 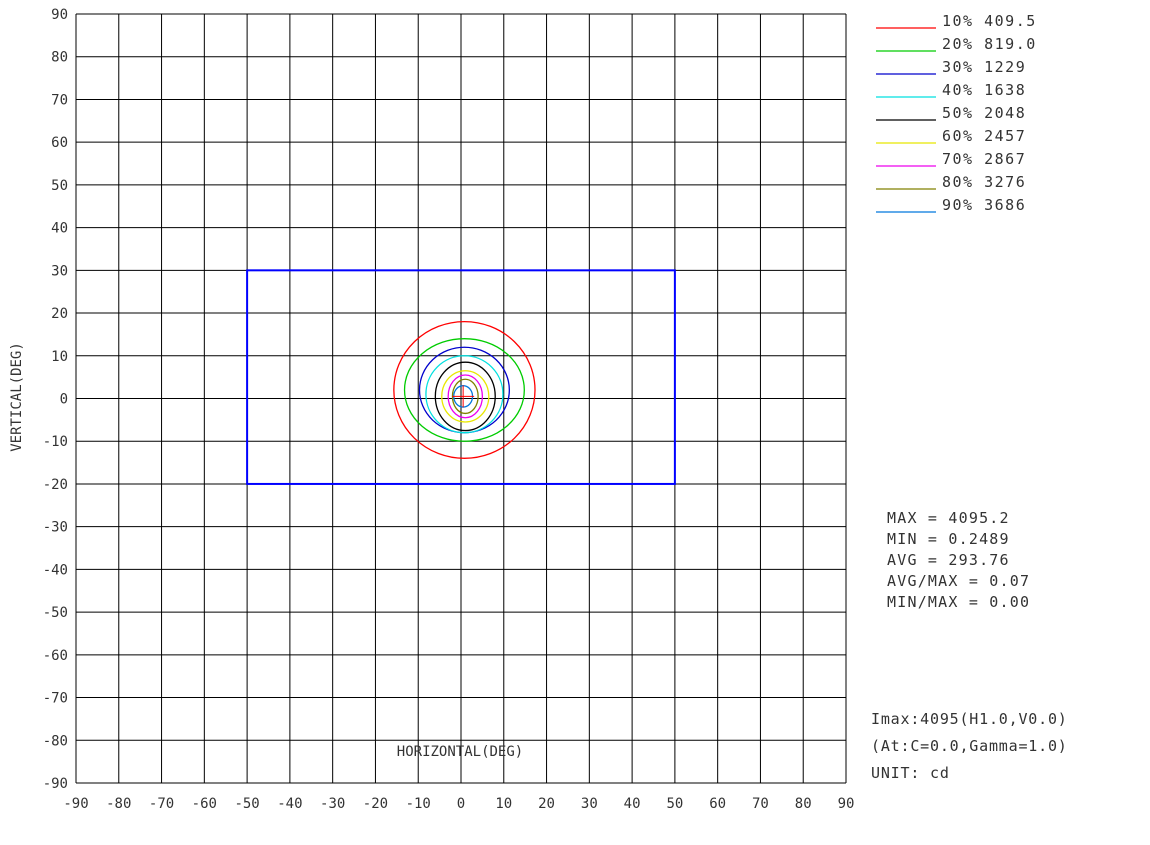 I want to click on x-tick-label: 10, so click(x=503, y=804).